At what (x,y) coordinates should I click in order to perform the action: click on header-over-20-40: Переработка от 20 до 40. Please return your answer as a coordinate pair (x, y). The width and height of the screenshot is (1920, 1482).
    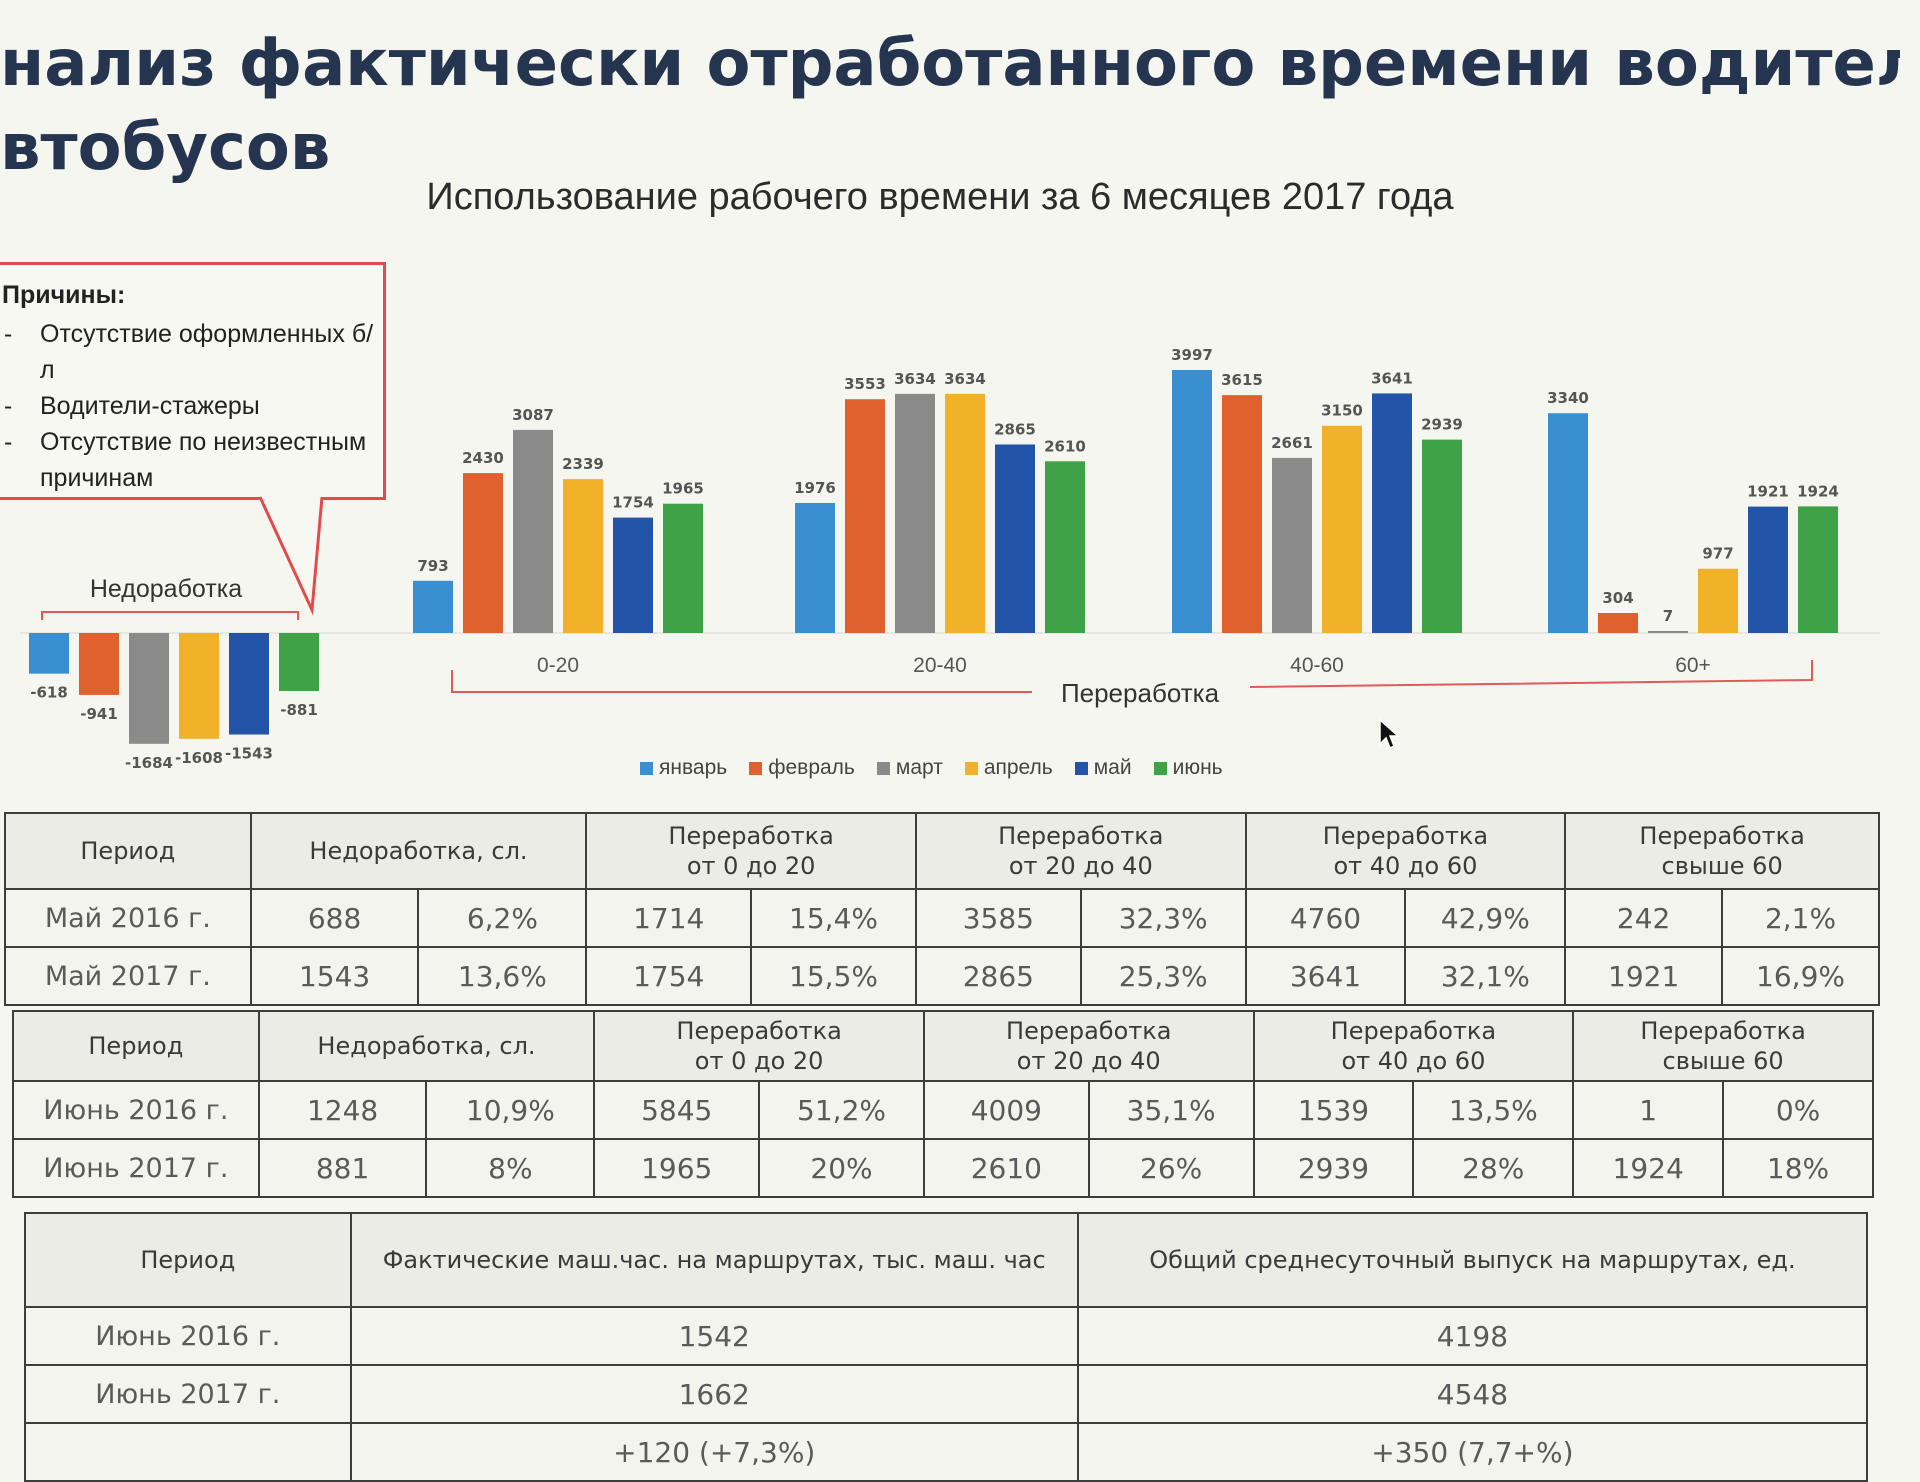
    Looking at the image, I should click on (1088, 1046).